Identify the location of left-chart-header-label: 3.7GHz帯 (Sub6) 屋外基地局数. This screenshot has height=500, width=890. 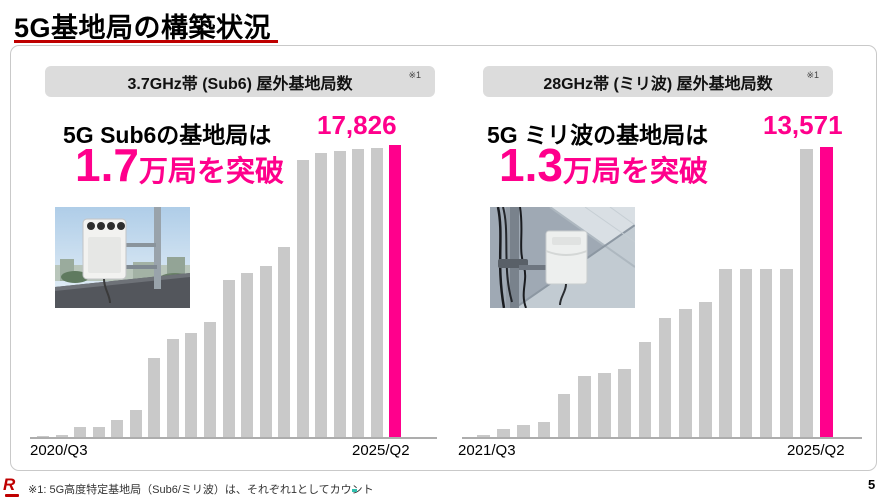
(240, 84).